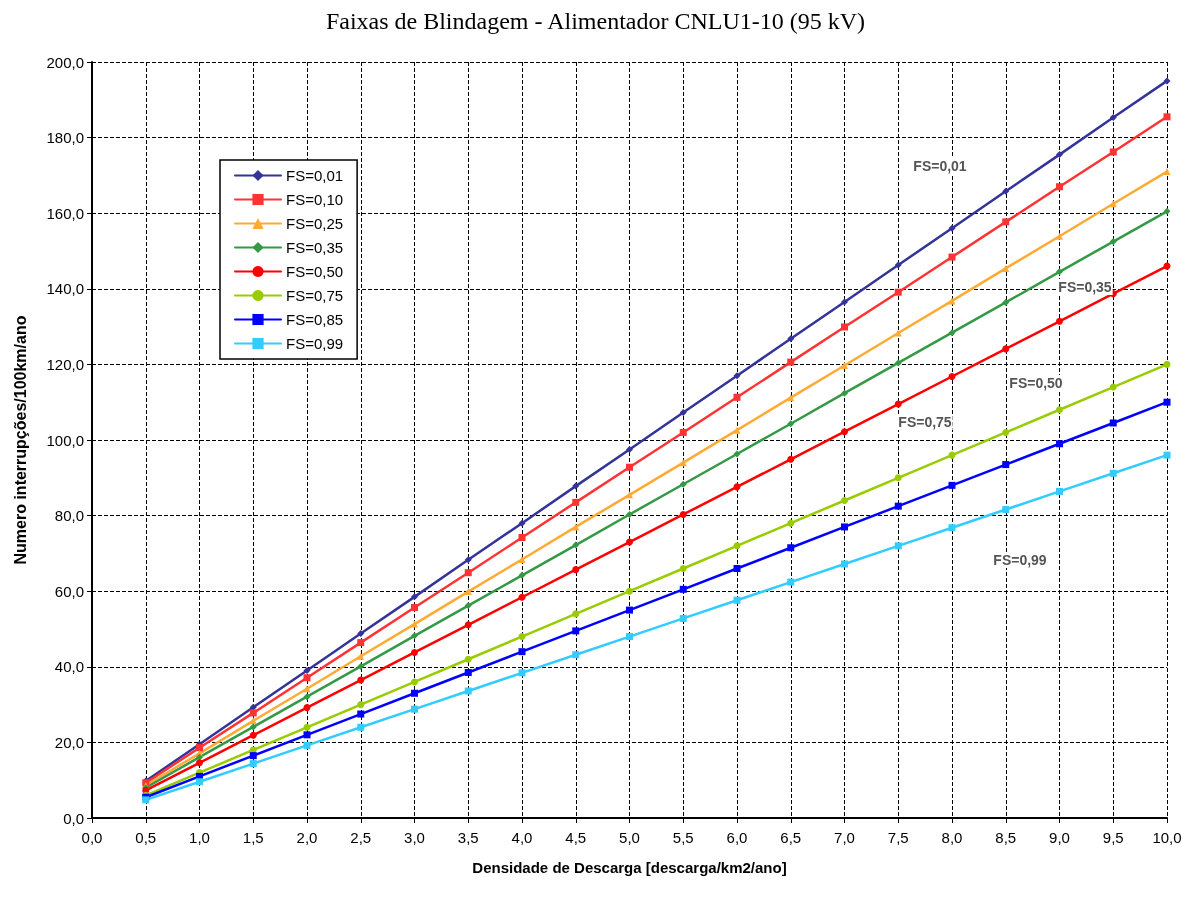 The image size is (1191, 903). What do you see at coordinates (1059, 837) in the screenshot?
I see `x-tick-label: 9,0` at bounding box center [1059, 837].